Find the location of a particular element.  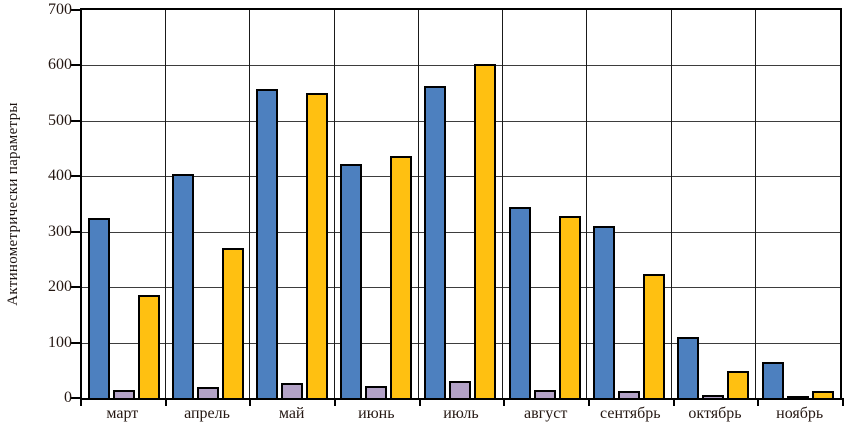

bar-август-blue-series is located at coordinates (519, 302).